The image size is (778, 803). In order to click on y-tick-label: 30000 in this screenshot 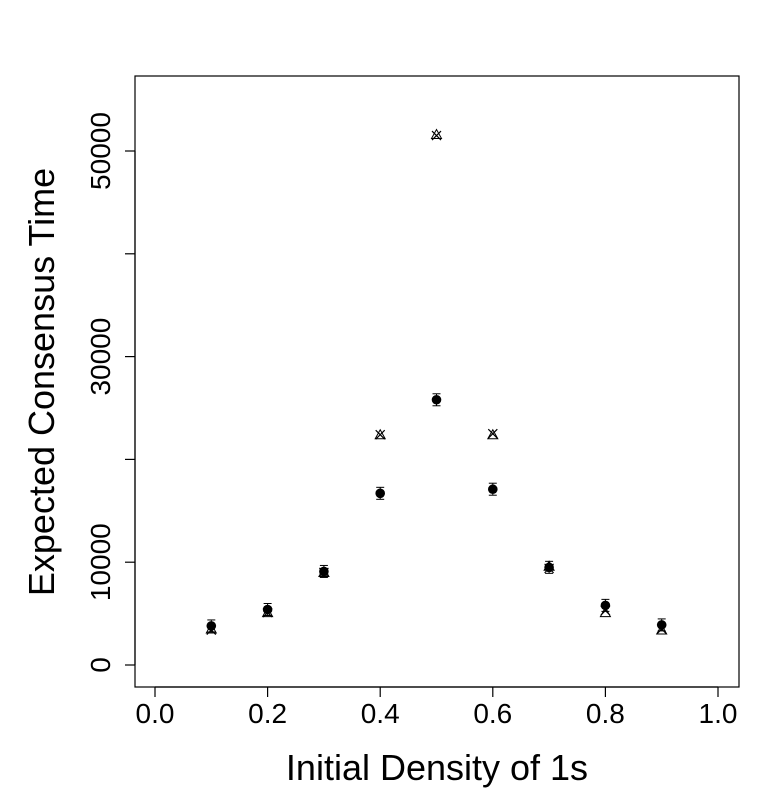, I will do `click(100, 357)`.